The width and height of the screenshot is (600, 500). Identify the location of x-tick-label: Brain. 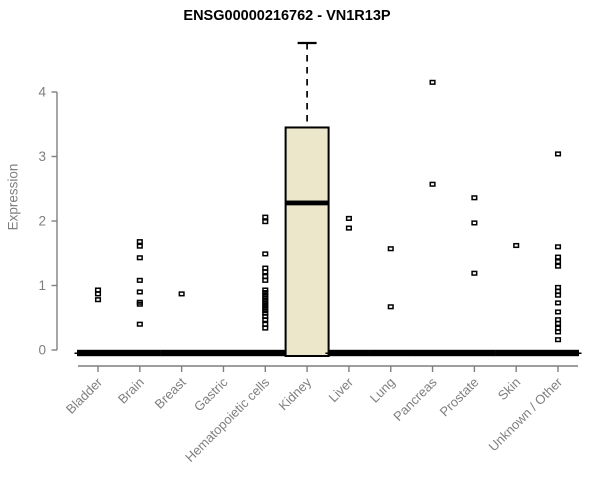
(131, 391).